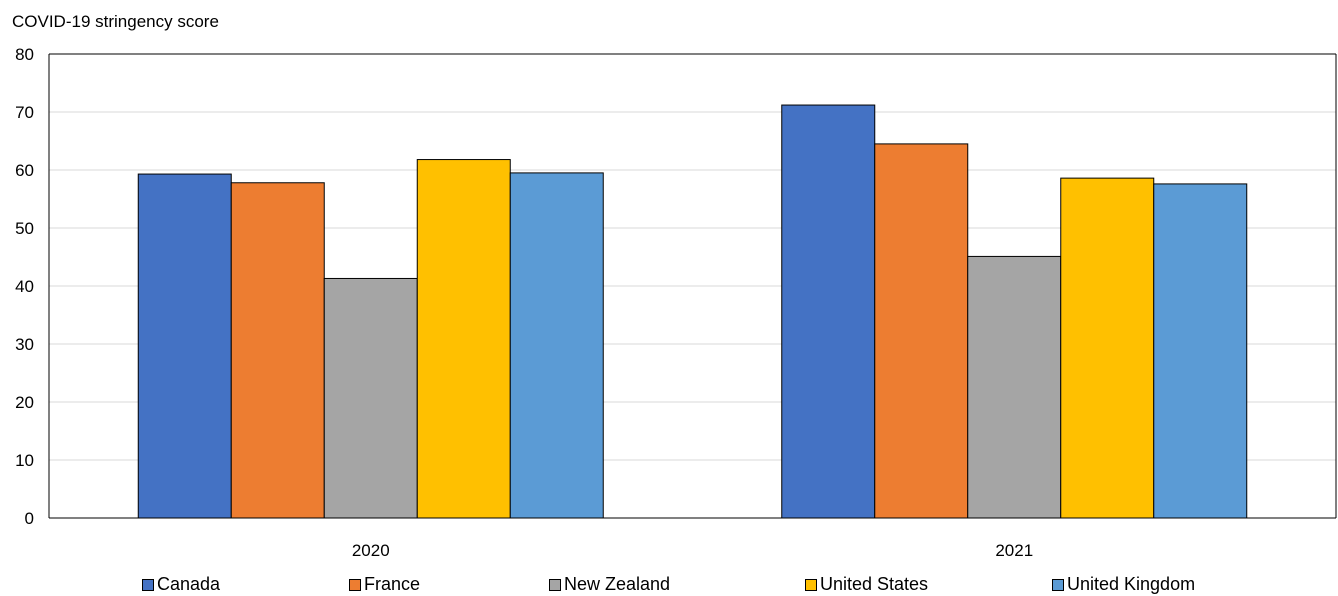  What do you see at coordinates (24, 54) in the screenshot?
I see `y-tick-label: 80` at bounding box center [24, 54].